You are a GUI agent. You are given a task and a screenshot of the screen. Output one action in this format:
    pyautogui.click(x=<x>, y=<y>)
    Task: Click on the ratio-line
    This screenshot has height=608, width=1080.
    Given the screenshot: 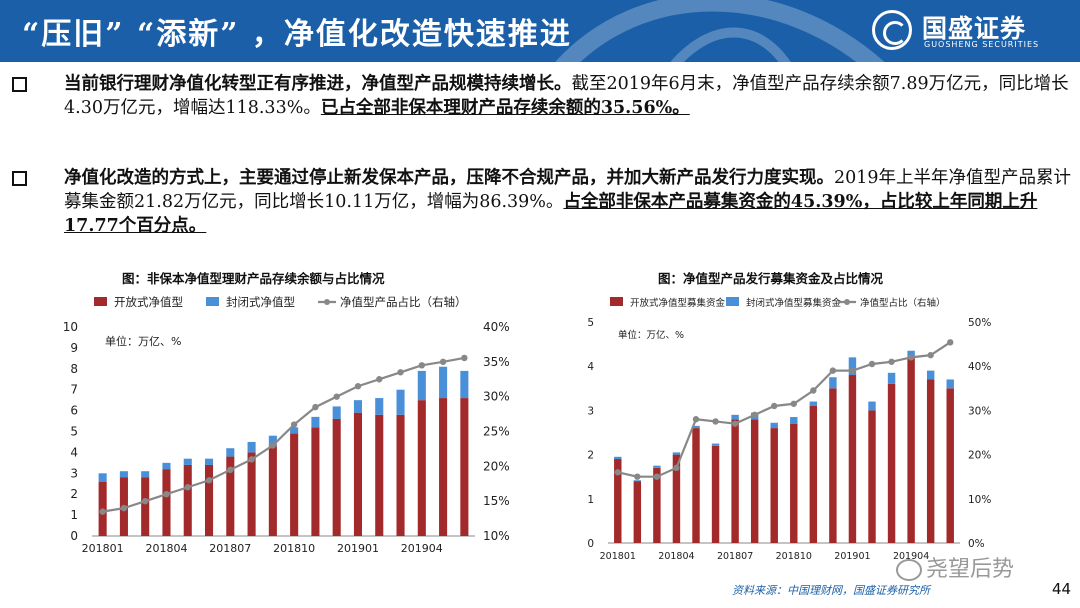 What is the action you would take?
    pyautogui.click(x=283, y=434)
    